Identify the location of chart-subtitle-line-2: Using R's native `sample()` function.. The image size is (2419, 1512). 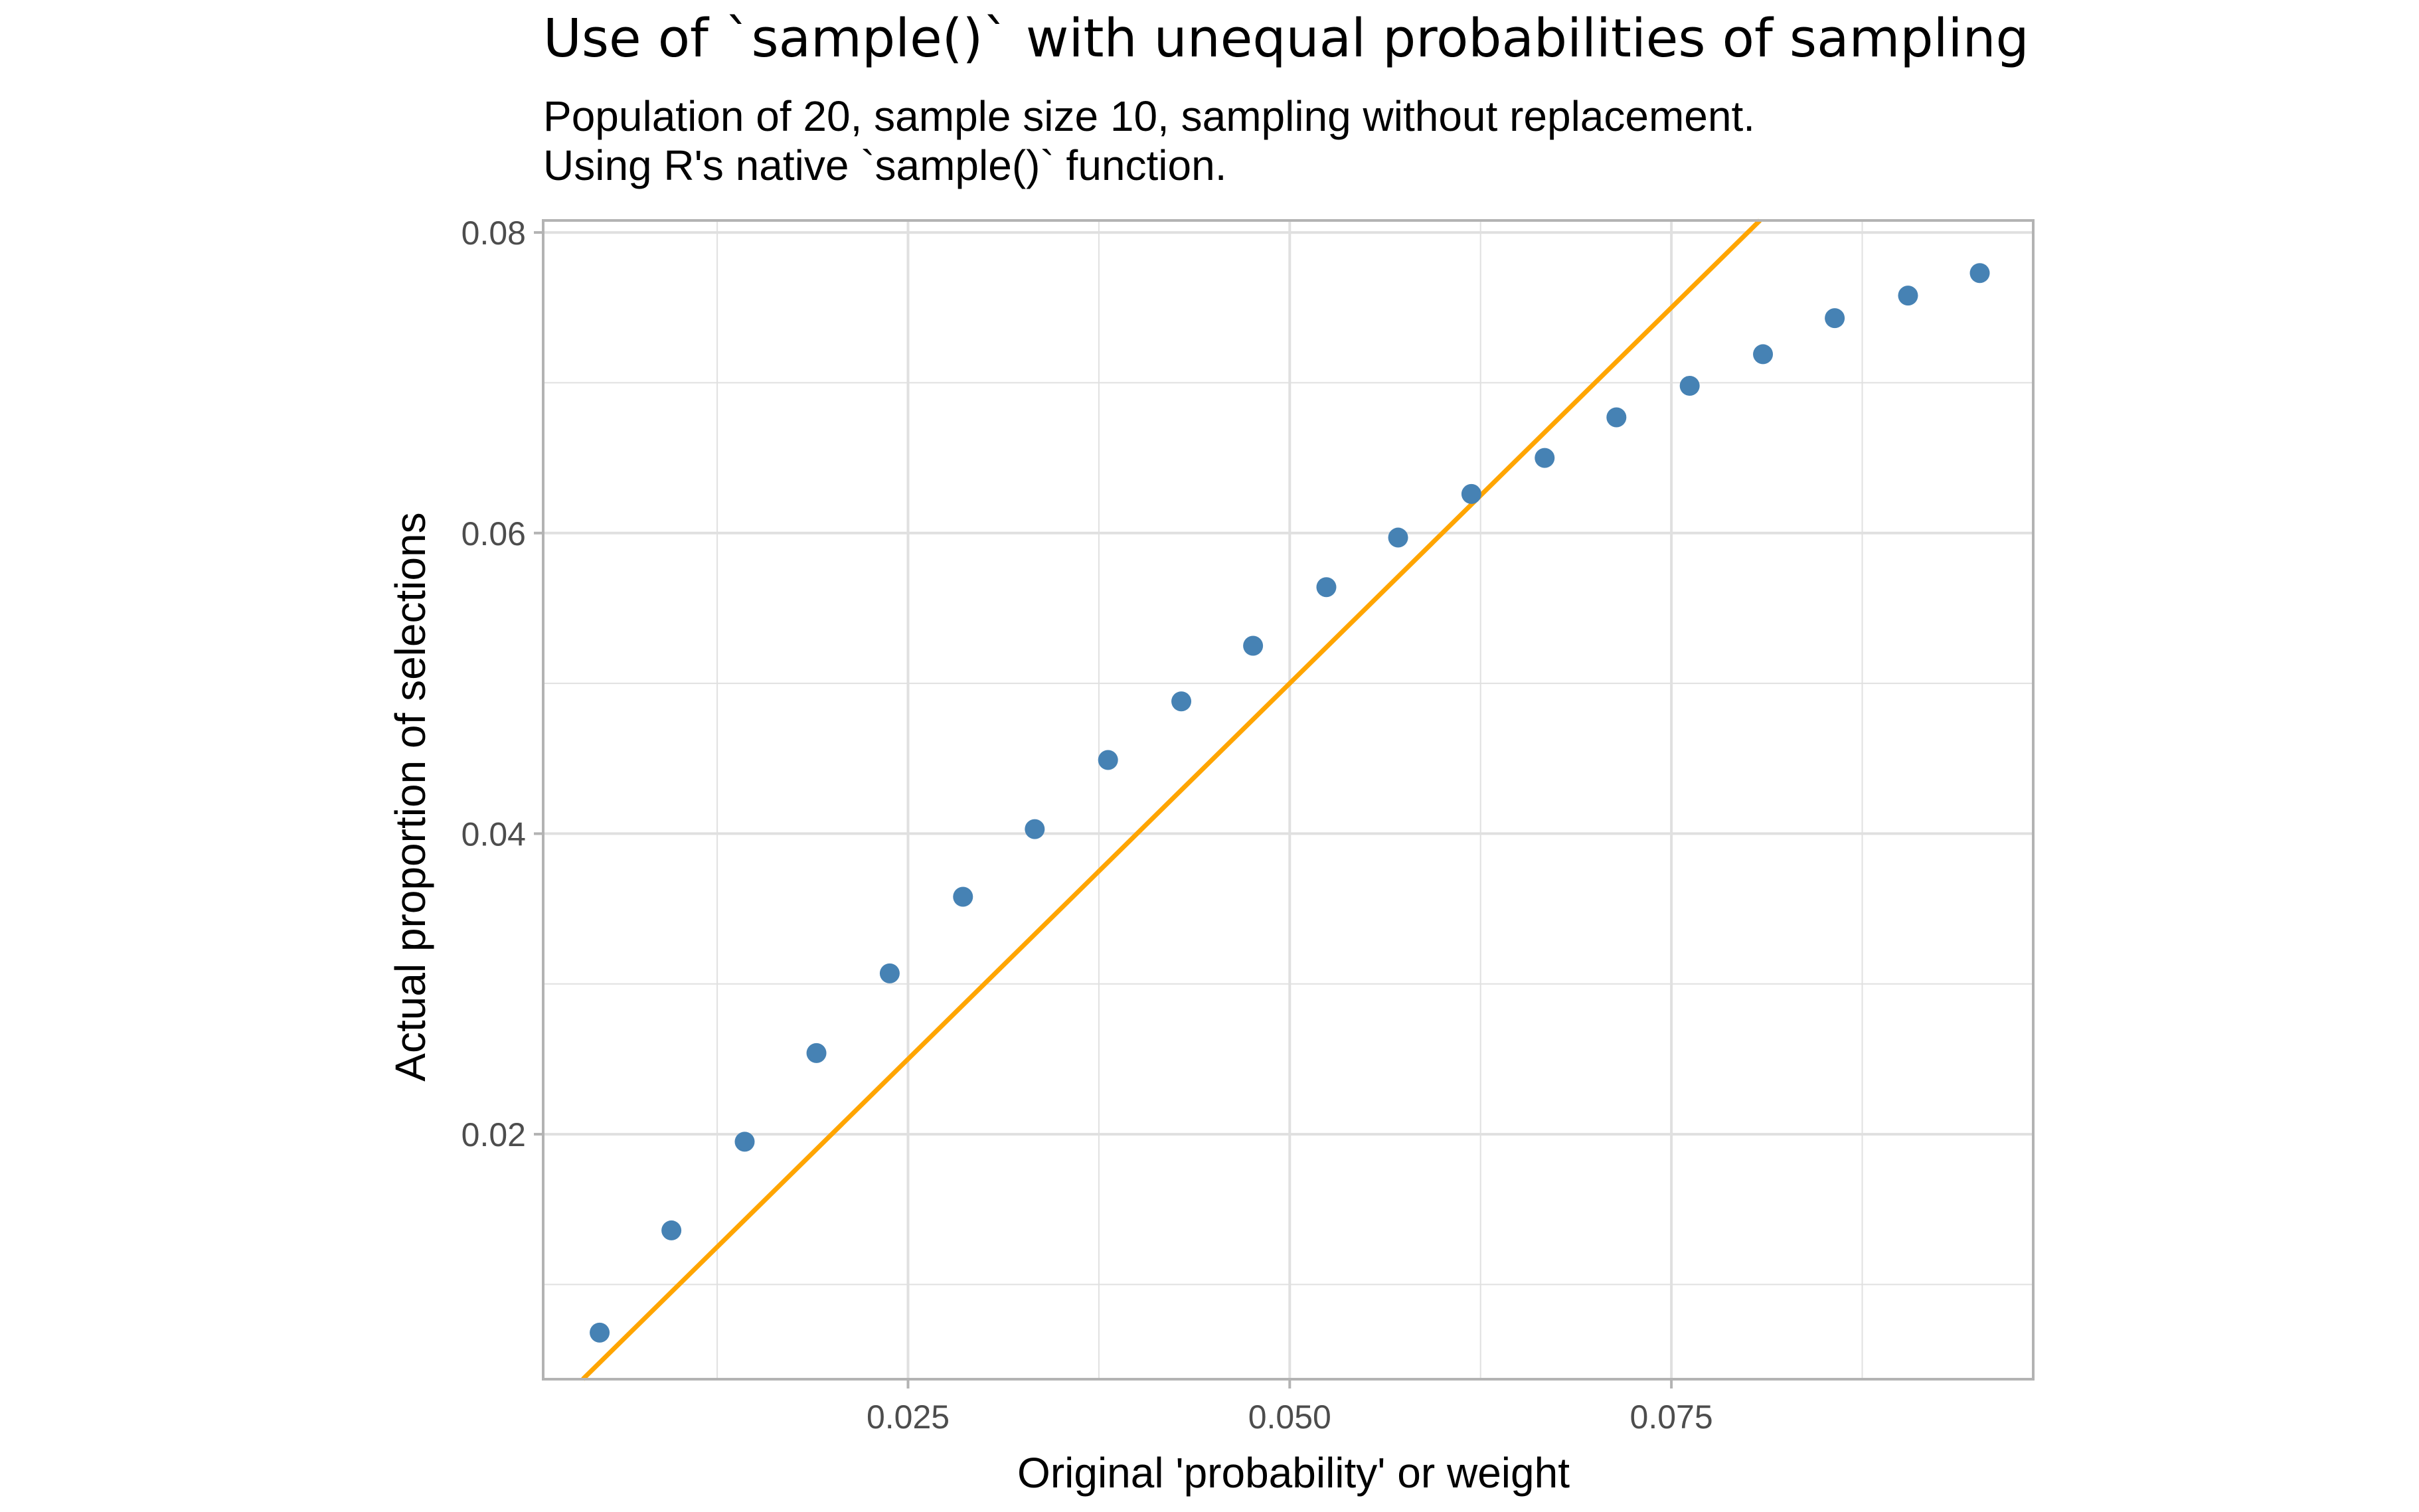
(885, 165).